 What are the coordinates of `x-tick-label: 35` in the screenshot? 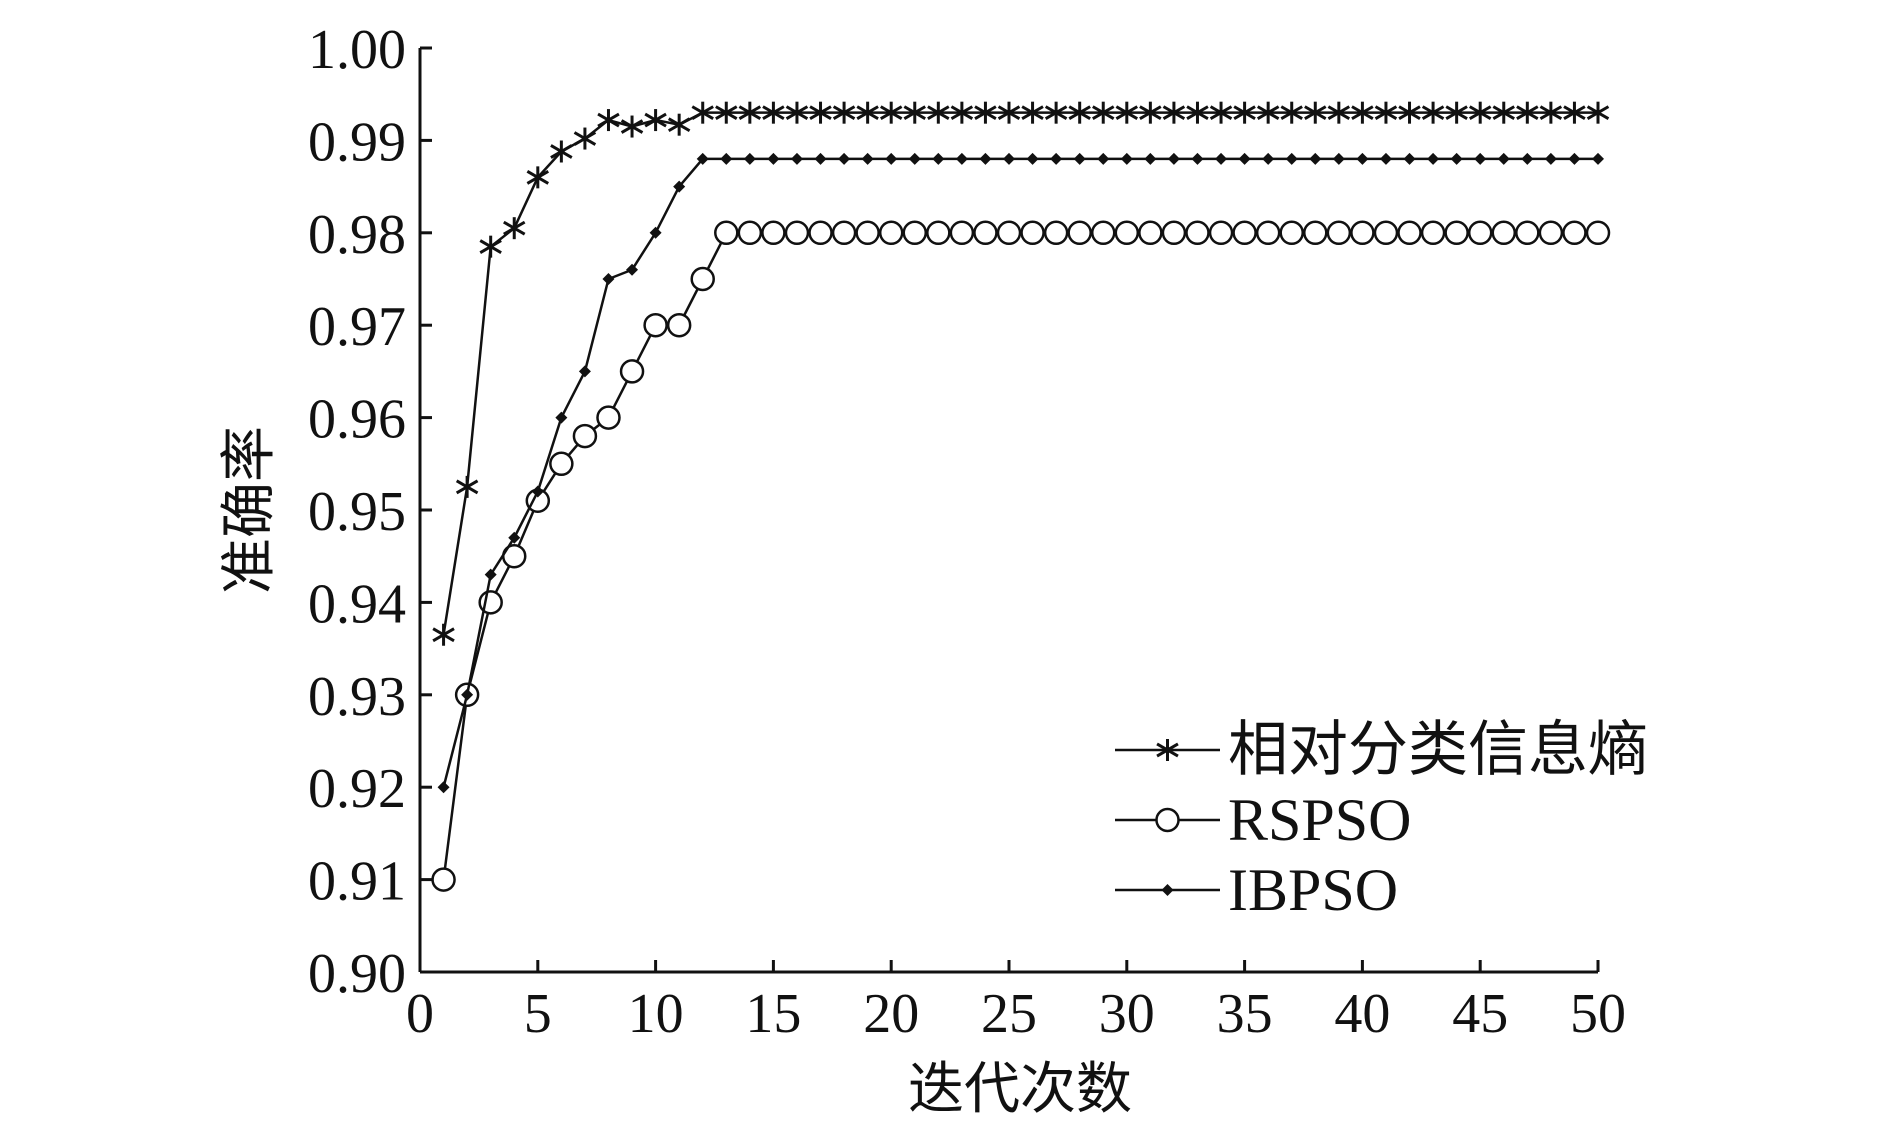 It's located at (1245, 1014).